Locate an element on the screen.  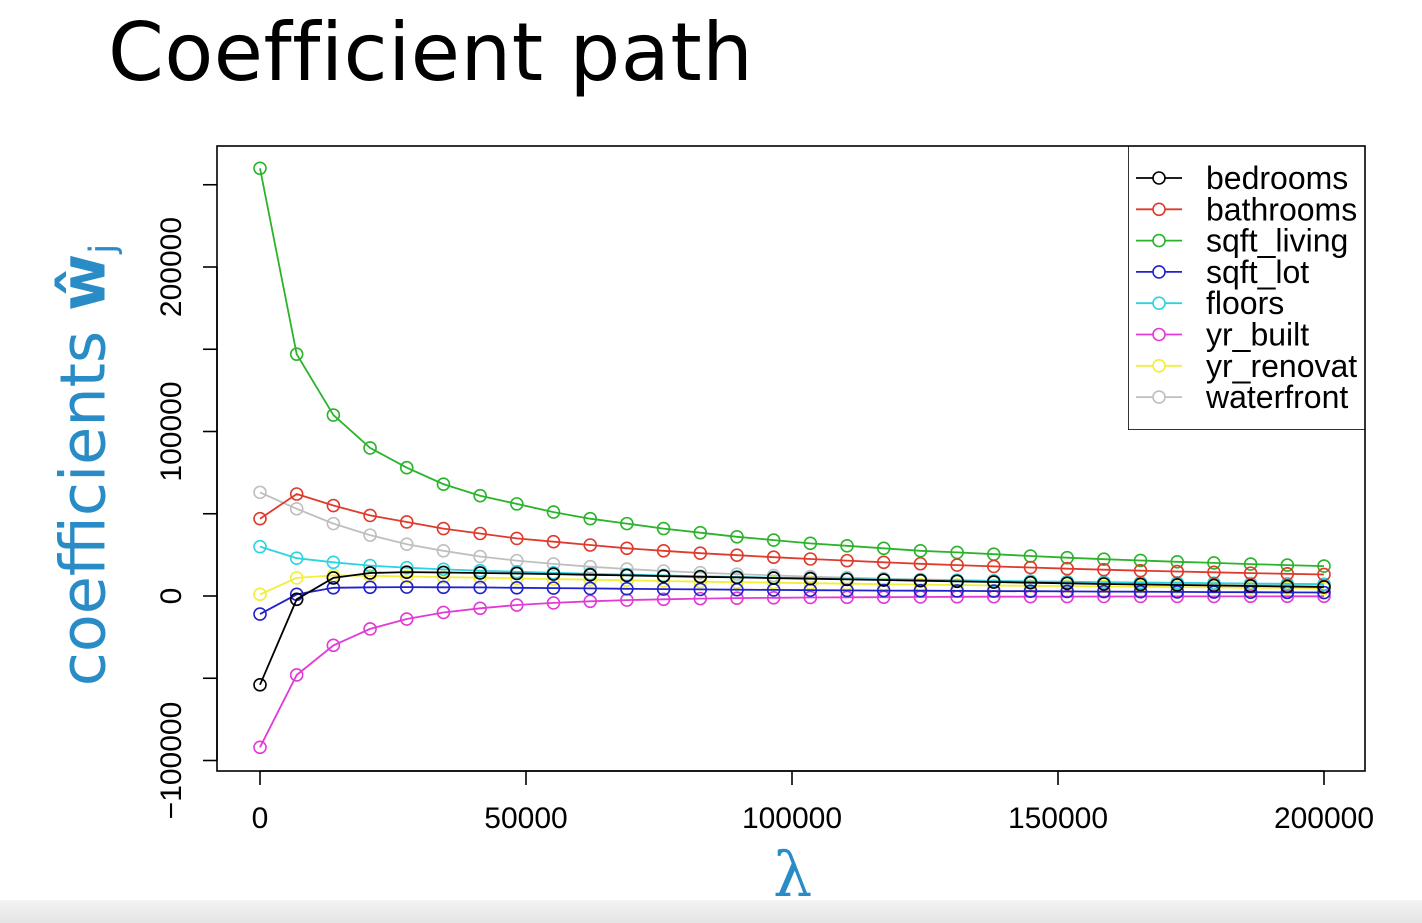
legend-box is located at coordinates (1246, 288).